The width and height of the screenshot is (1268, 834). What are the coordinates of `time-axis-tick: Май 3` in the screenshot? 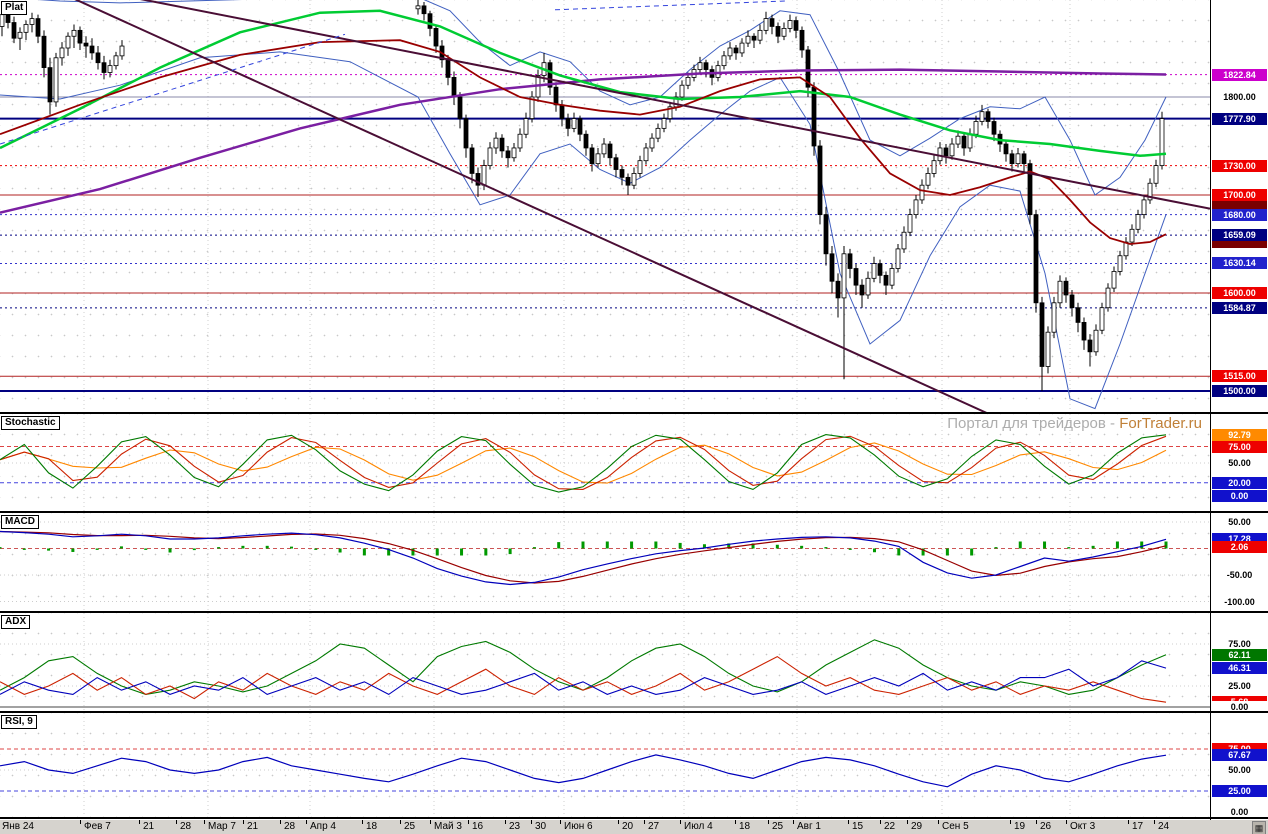 It's located at (448, 826).